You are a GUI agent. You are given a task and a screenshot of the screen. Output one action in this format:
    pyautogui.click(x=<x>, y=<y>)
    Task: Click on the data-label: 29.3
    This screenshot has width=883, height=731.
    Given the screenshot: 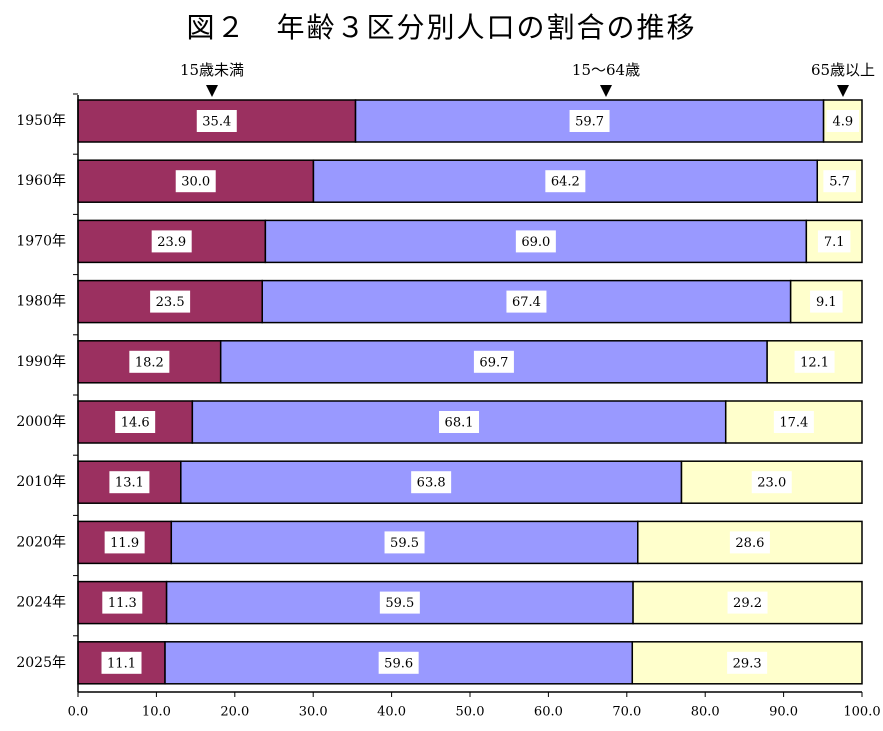 What is the action you would take?
    pyautogui.click(x=747, y=663)
    